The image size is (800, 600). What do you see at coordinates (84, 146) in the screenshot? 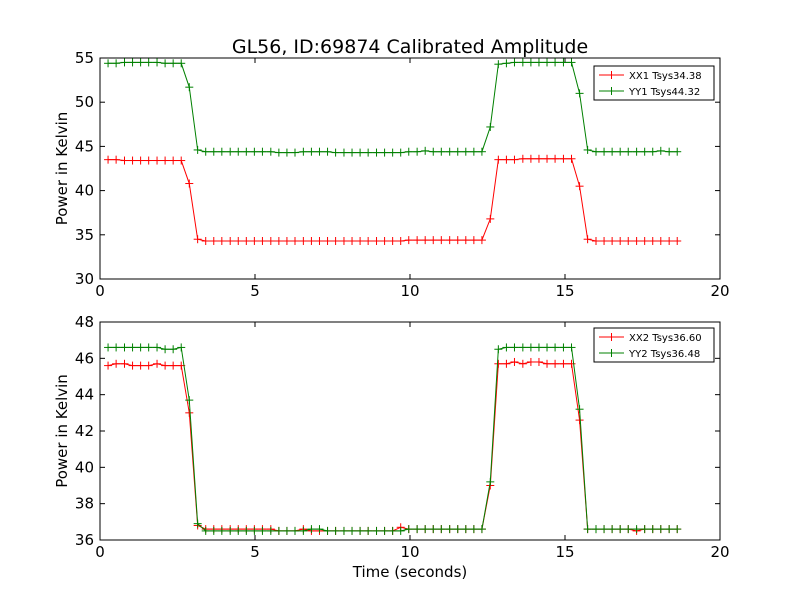
I see `y-tick-label: 45` at bounding box center [84, 146].